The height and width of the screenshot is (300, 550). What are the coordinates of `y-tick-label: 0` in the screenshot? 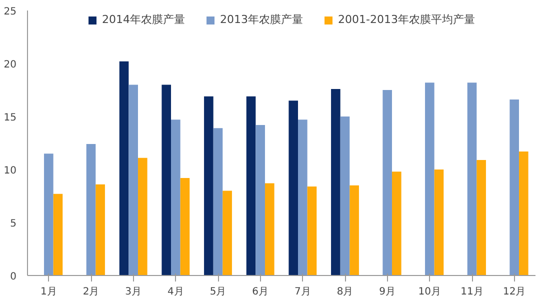 It's located at (13, 277).